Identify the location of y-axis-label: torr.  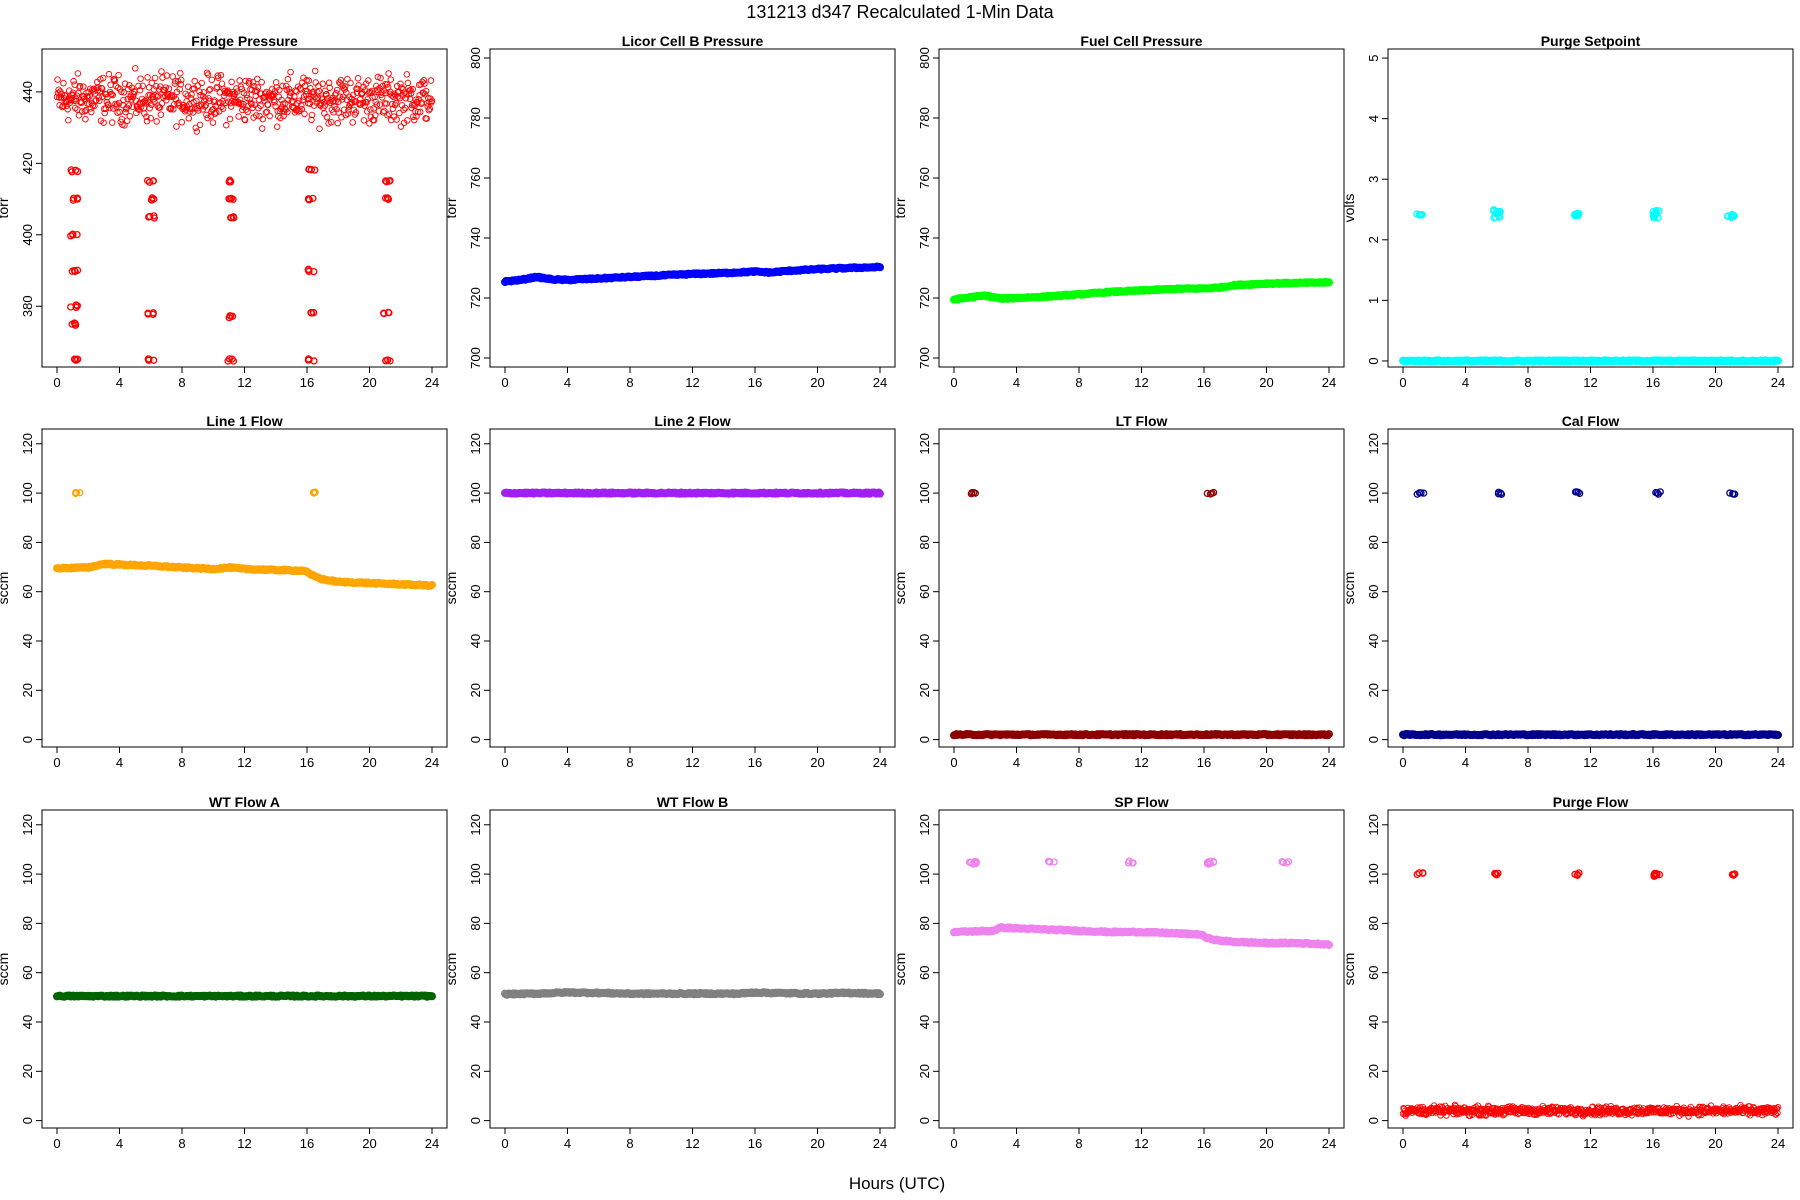
(900, 207).